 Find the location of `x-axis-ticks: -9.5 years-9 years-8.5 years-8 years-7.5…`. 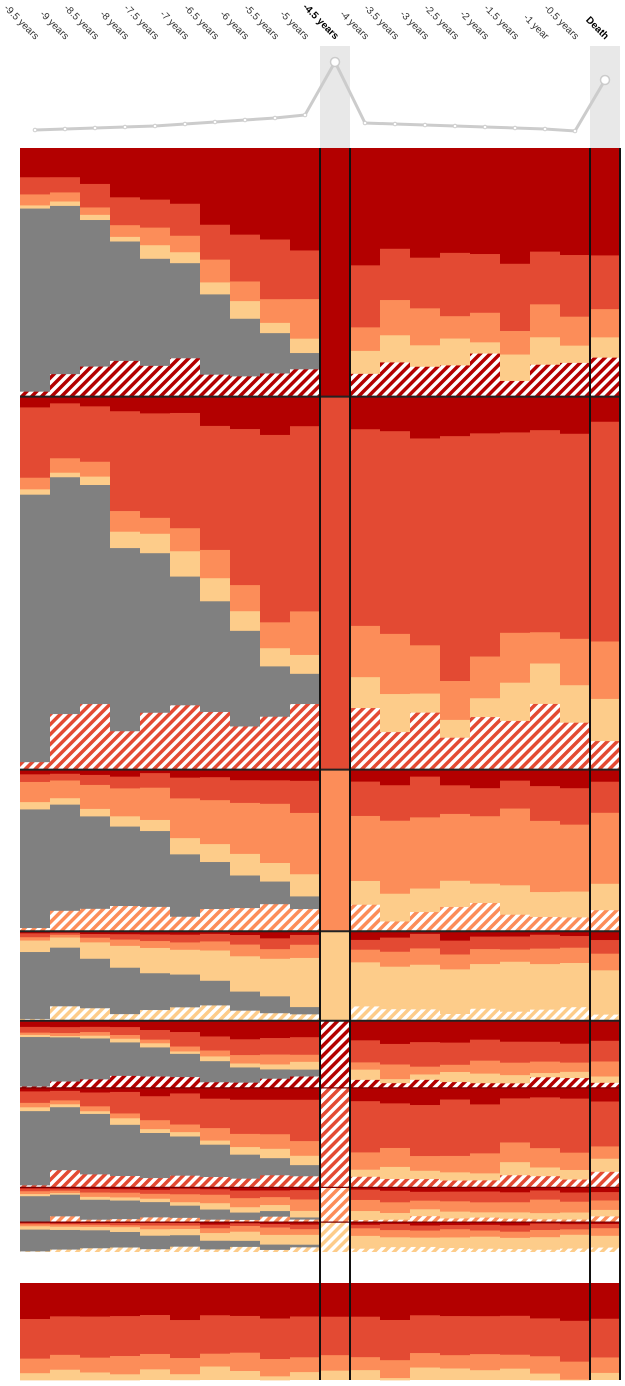

x-axis-ticks: -9.5 years-9 years-8.5 years-8 years-7.5… is located at coordinates (305, 22).